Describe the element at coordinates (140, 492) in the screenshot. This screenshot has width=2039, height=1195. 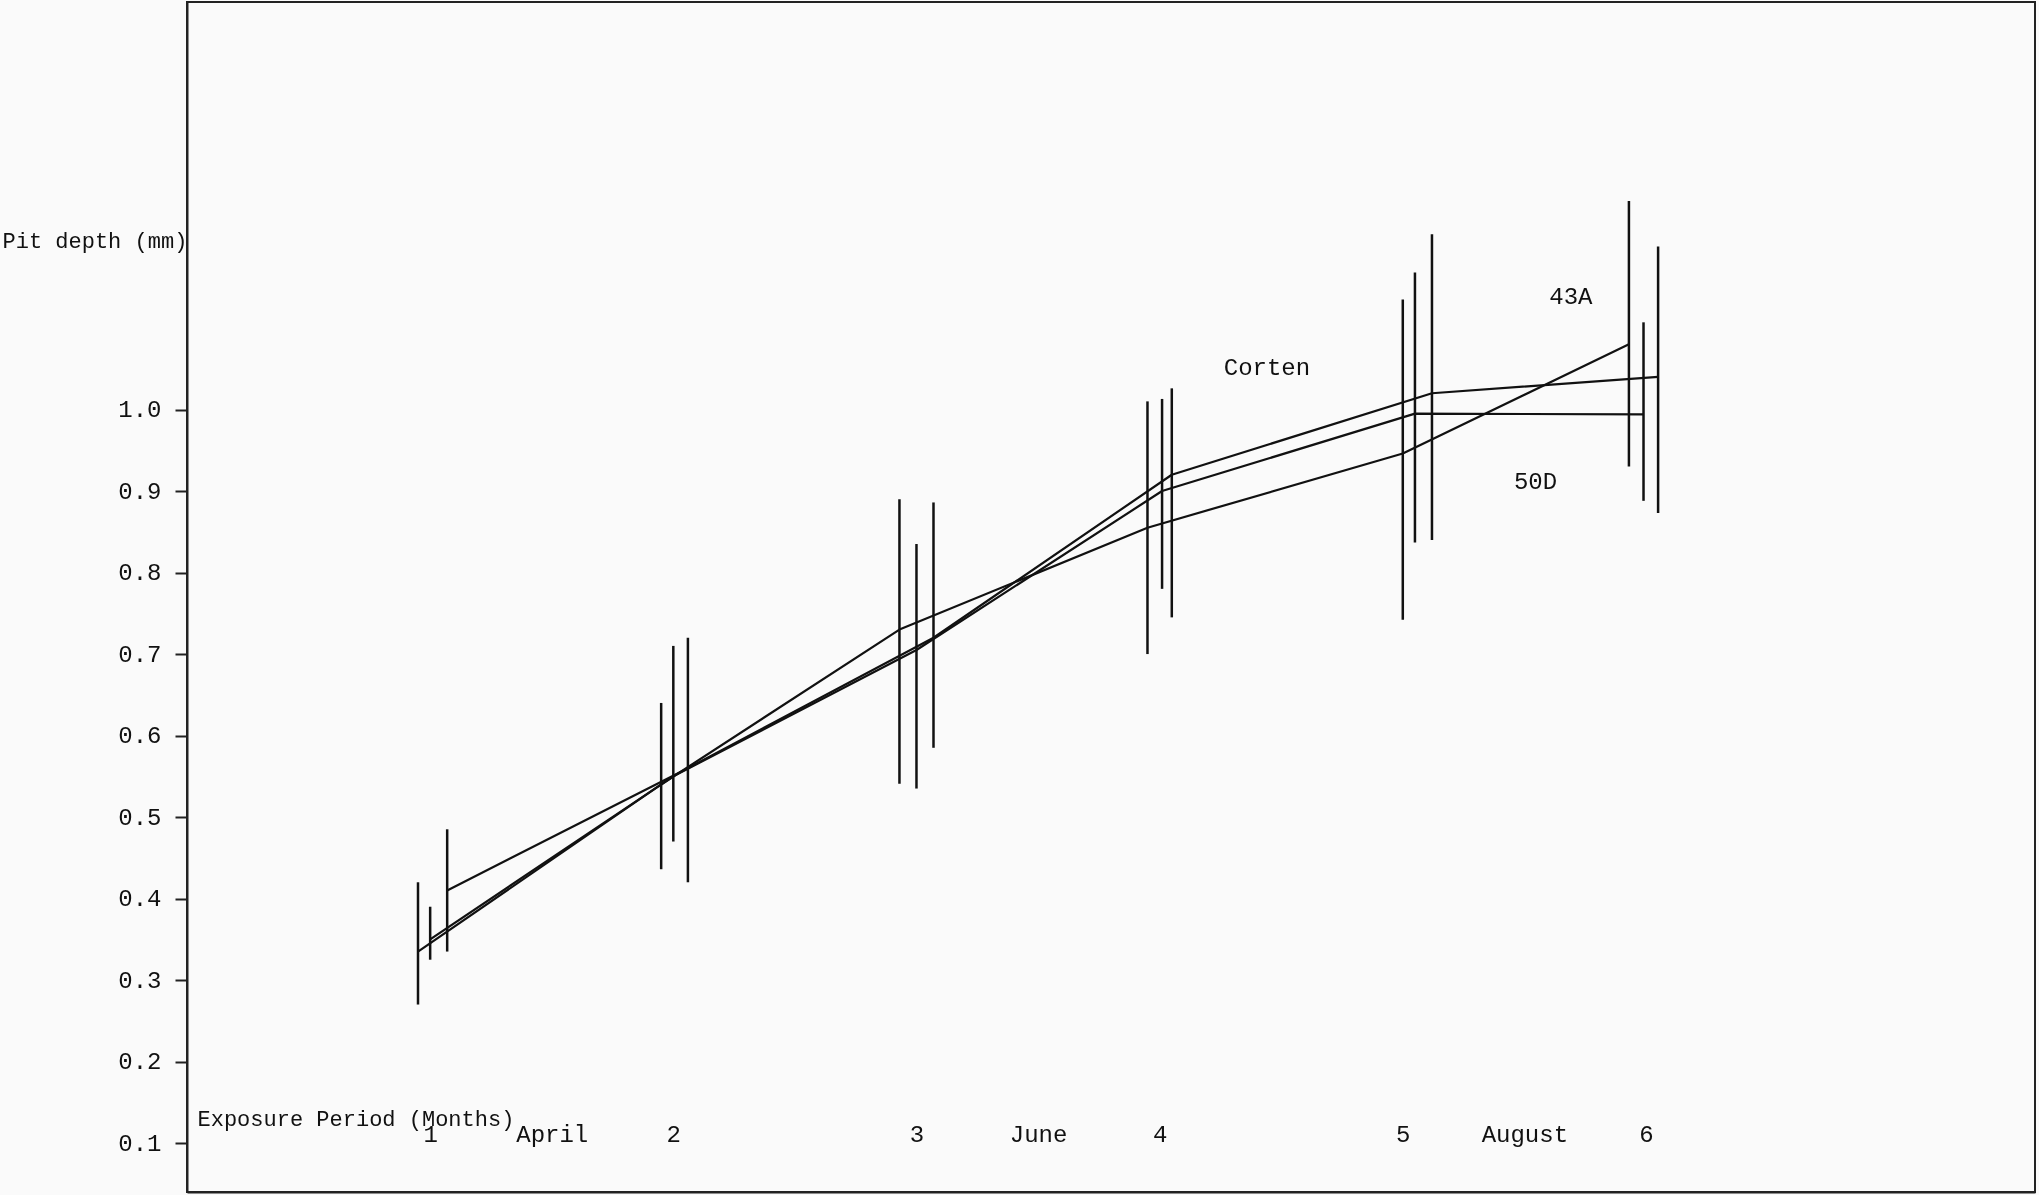
I see `y-tick-label: 0.9` at that location.